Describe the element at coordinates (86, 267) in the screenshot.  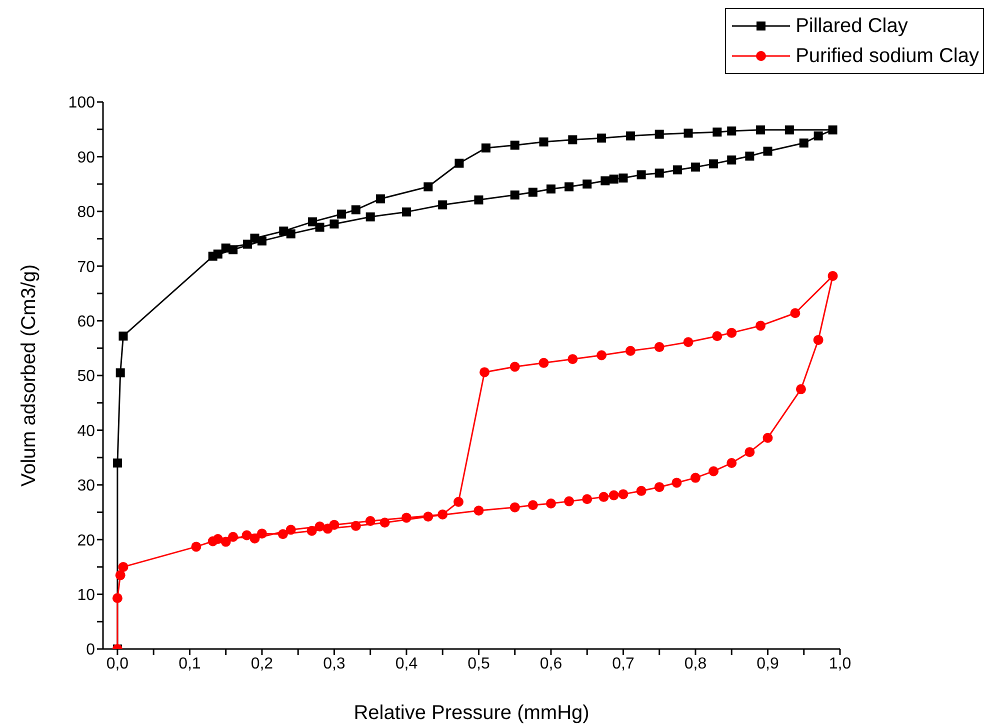
I see `y-tick-label: 70` at that location.